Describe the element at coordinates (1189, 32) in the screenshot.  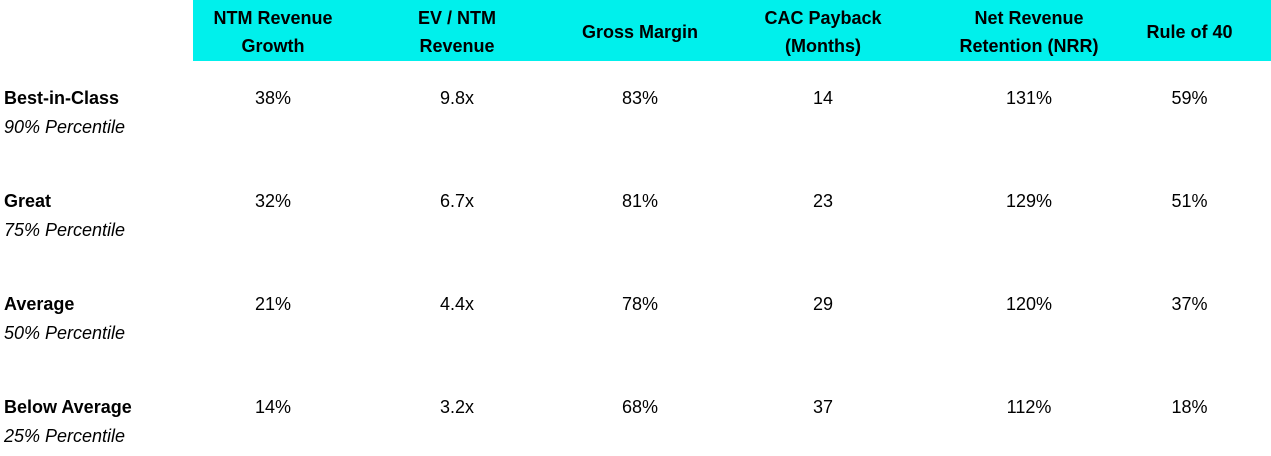
I see `column-header-rule-of-40: Rule of 40` at that location.